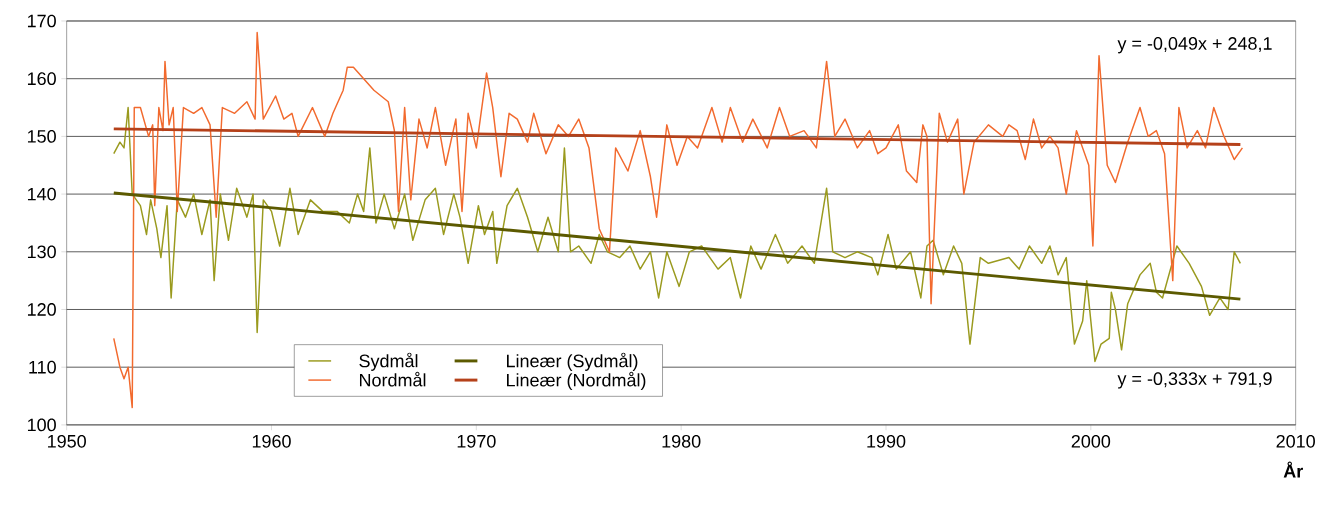  I want to click on x-tick-label: 1990, so click(886, 441).